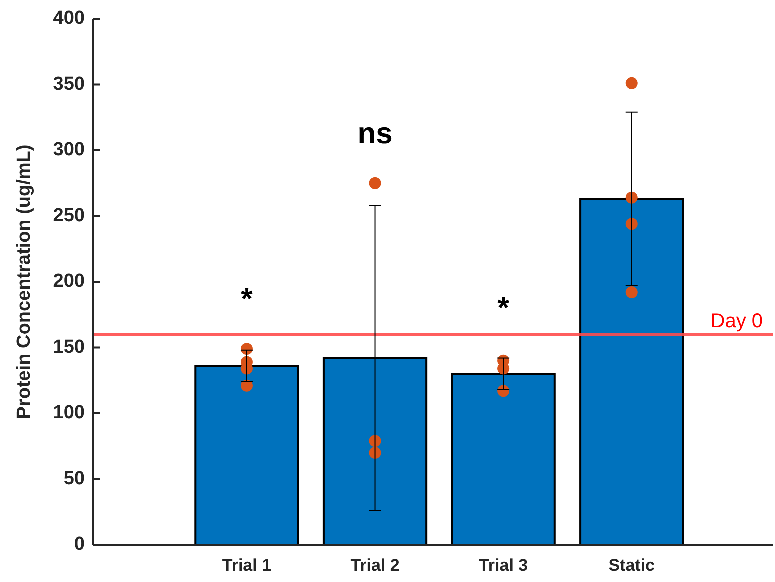 The width and height of the screenshot is (775, 582). I want to click on x-tick-label: Trial 3, so click(503, 565).